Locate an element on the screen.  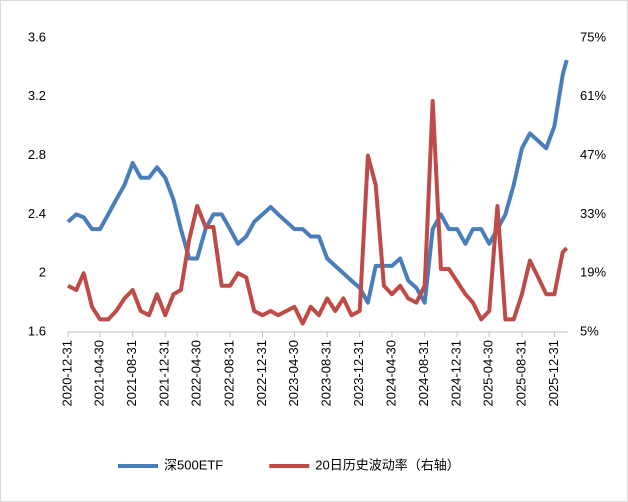
x-tick-label: 2024-08-31 is located at coordinates (423, 373).